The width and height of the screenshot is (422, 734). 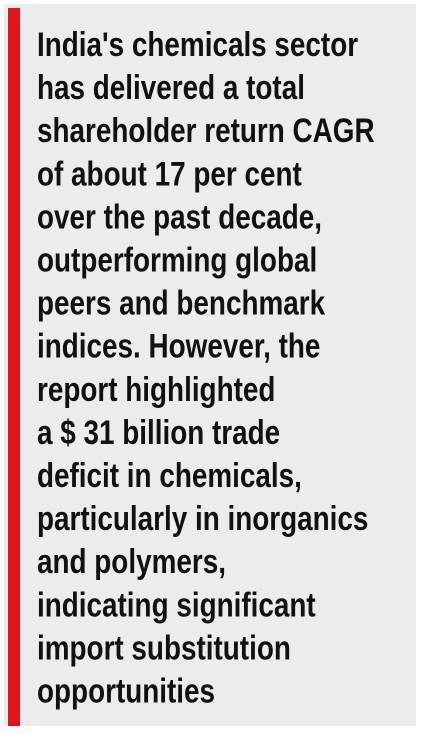 I want to click on text-line: shareholder return CAGR, so click(x=206, y=131).